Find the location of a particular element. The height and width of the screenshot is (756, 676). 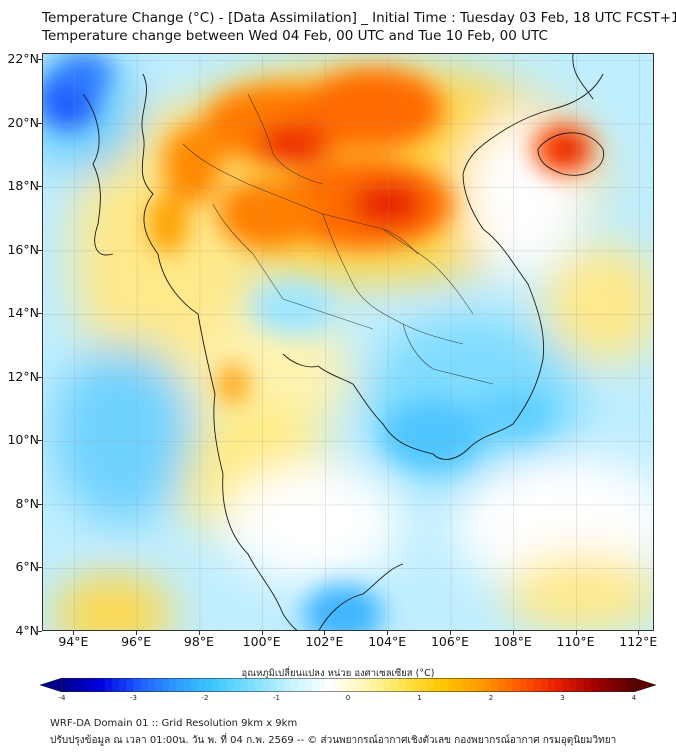

latitude-label: 14°N is located at coordinates (23, 313).